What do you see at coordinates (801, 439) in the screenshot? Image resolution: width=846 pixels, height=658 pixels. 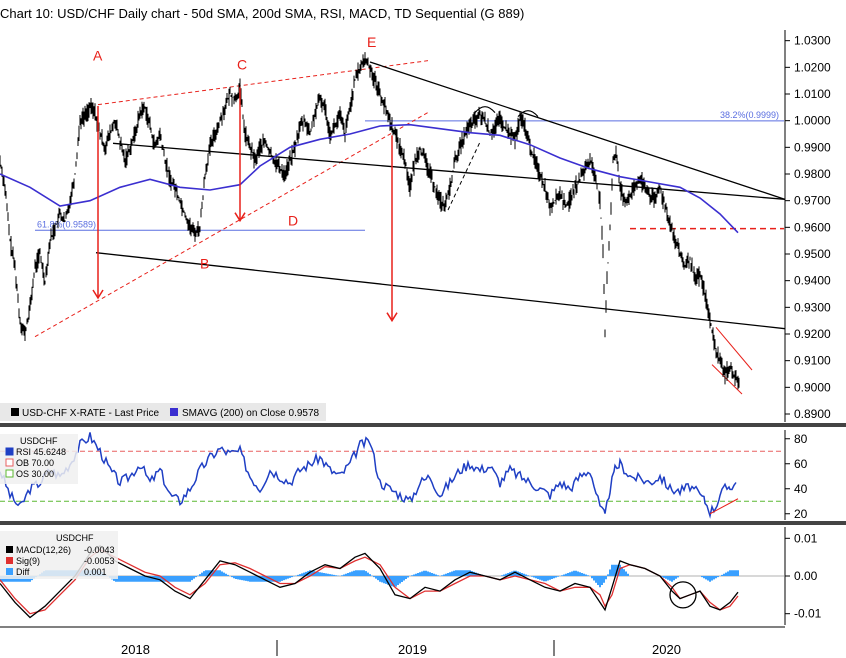 I see `rsi-y-tick-label: 80` at bounding box center [801, 439].